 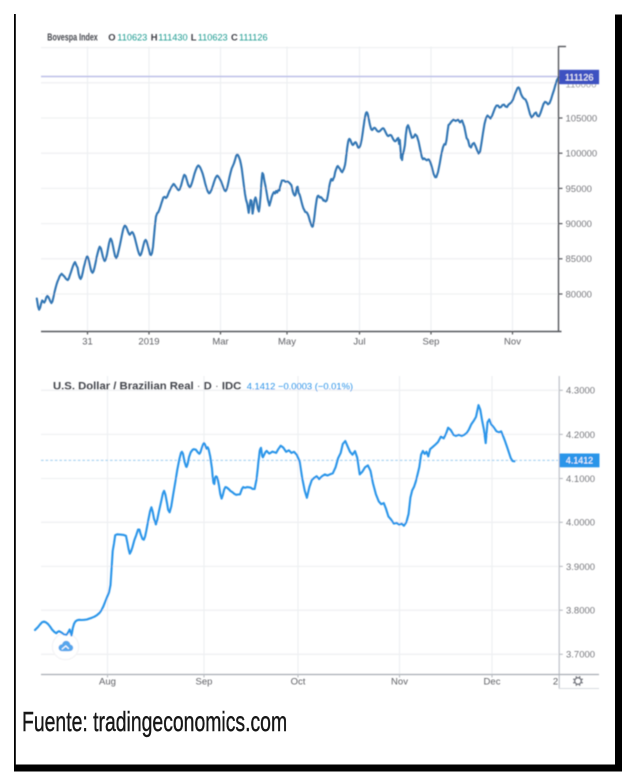 What do you see at coordinates (194, 36) in the screenshot?
I see `svg-text: L` at bounding box center [194, 36].